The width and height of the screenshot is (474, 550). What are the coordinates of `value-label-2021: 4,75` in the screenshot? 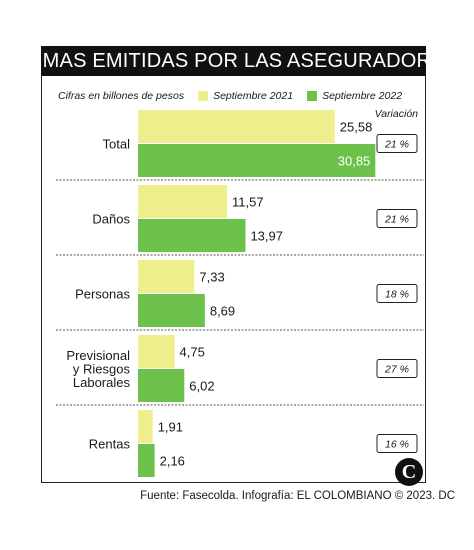 It's located at (192, 352).